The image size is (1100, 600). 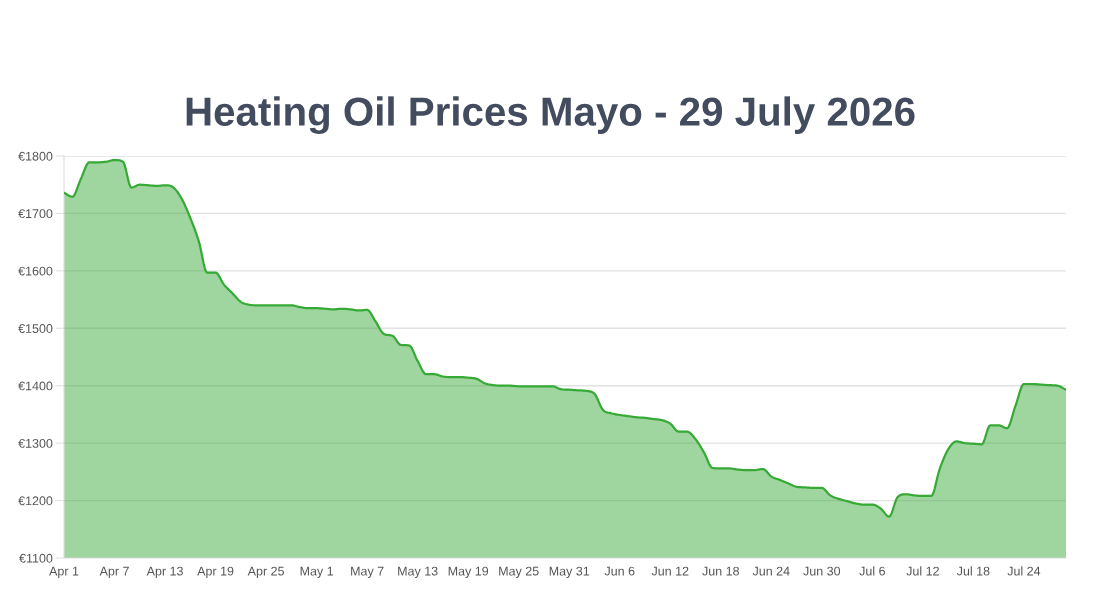 What do you see at coordinates (114, 572) in the screenshot?
I see `x-tick-label: Apr 7` at bounding box center [114, 572].